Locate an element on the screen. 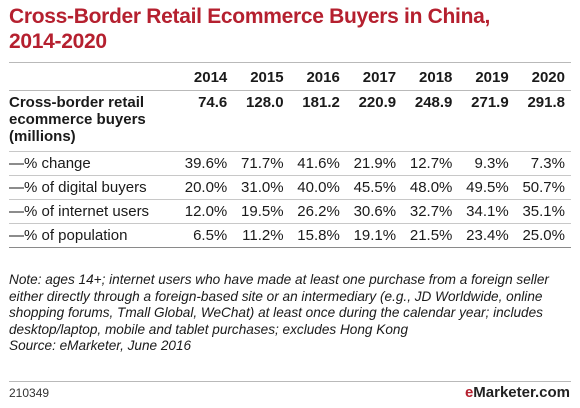 This screenshot has height=408, width=580. table-cell: 48.0% is located at coordinates (430, 187).